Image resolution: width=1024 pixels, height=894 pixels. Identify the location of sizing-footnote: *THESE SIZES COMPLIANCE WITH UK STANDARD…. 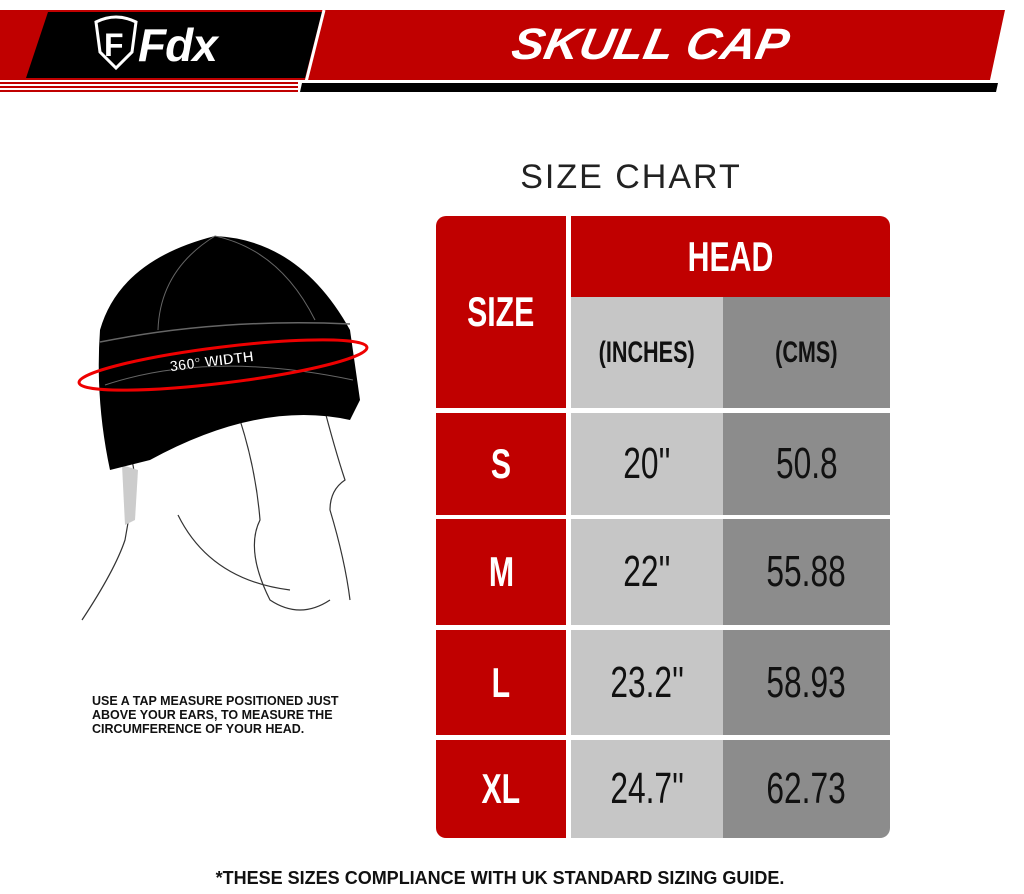
(500, 878).